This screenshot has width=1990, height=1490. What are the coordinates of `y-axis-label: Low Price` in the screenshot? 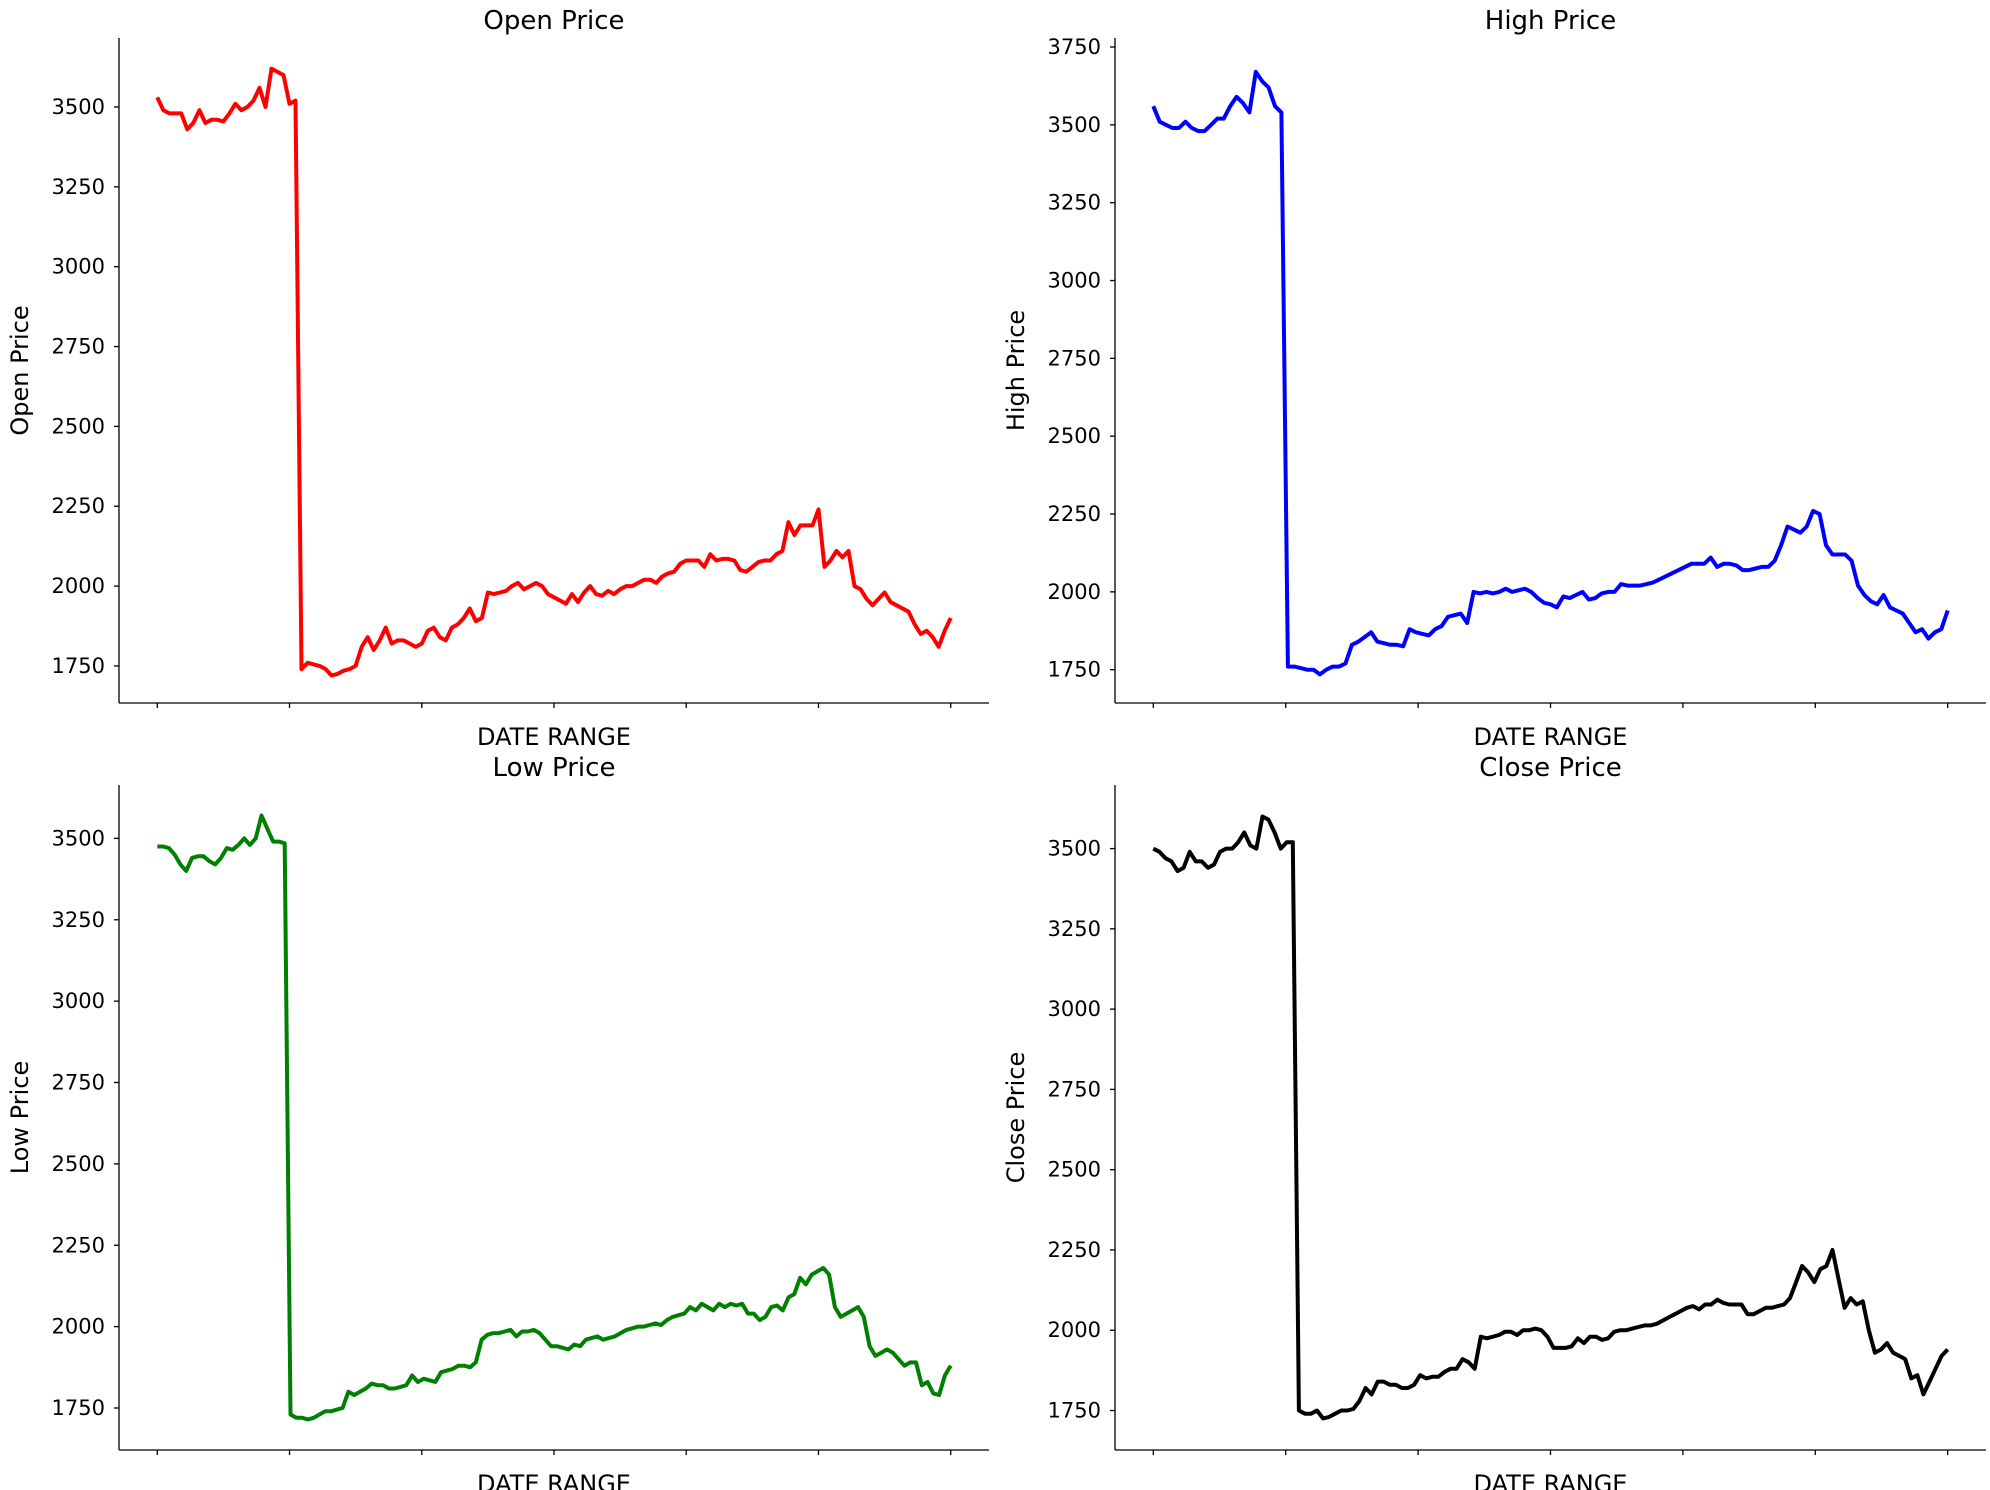 It's located at (20, 1117).